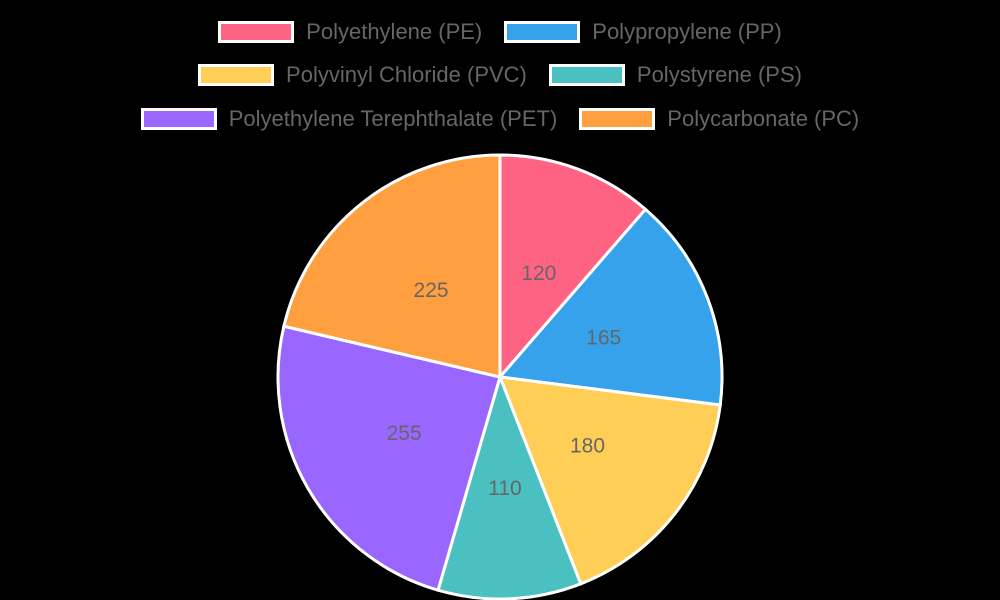  Describe the element at coordinates (719, 74) in the screenshot. I see `legend-label-ps: Polystyrene (PS)` at that location.